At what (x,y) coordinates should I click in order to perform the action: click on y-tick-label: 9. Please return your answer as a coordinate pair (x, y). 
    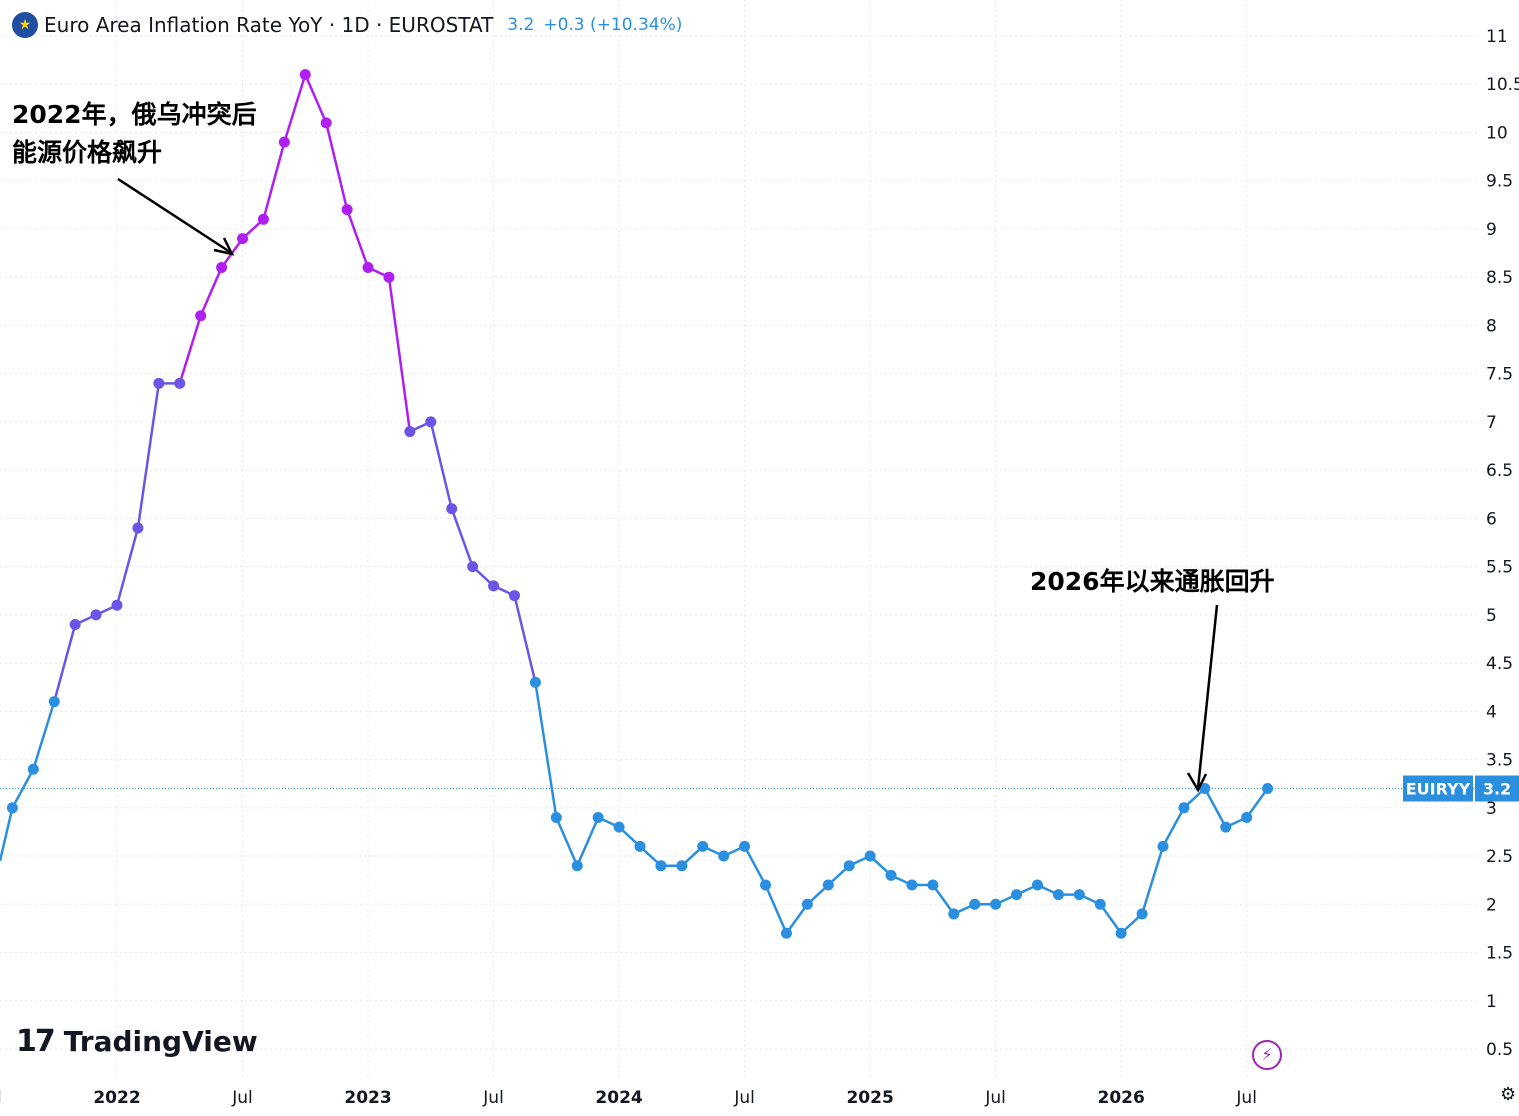
    Looking at the image, I should click on (1491, 230).